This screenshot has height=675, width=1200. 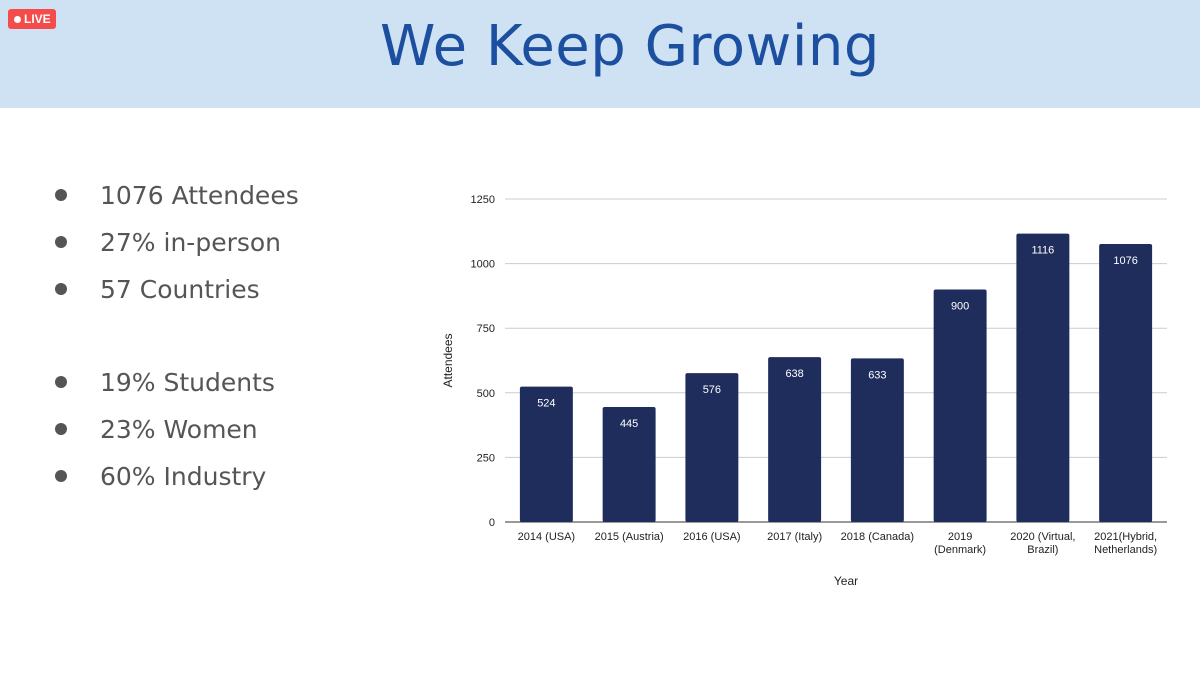 What do you see at coordinates (183, 476) in the screenshot?
I see `bullet-text: 60% Industry` at bounding box center [183, 476].